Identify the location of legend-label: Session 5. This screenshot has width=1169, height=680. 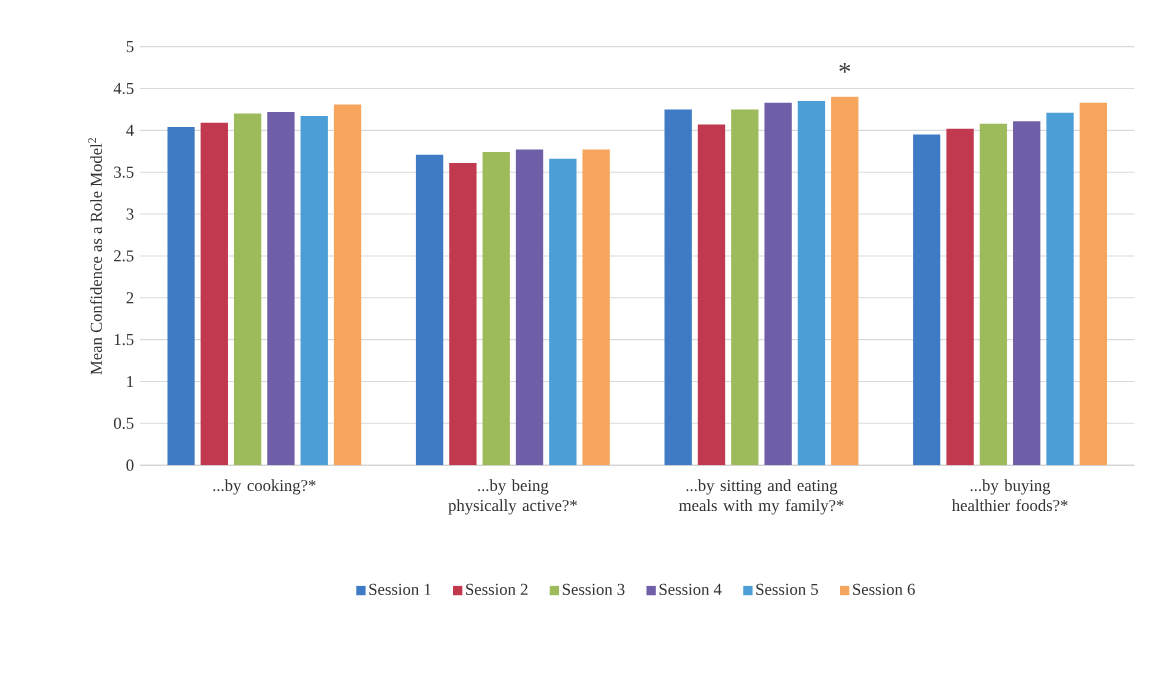
(787, 589).